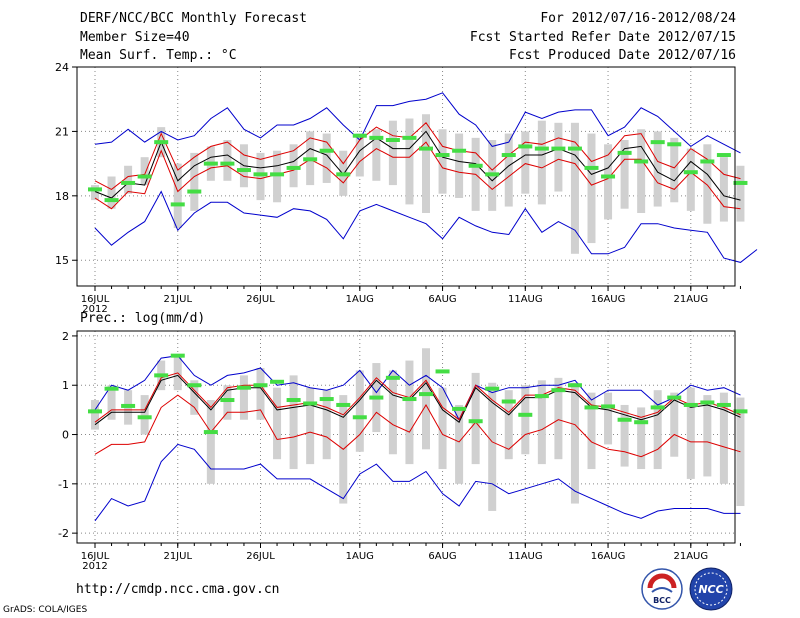 This screenshot has height=618, width=800. I want to click on bcc-logo-text: BCC, so click(662, 600).